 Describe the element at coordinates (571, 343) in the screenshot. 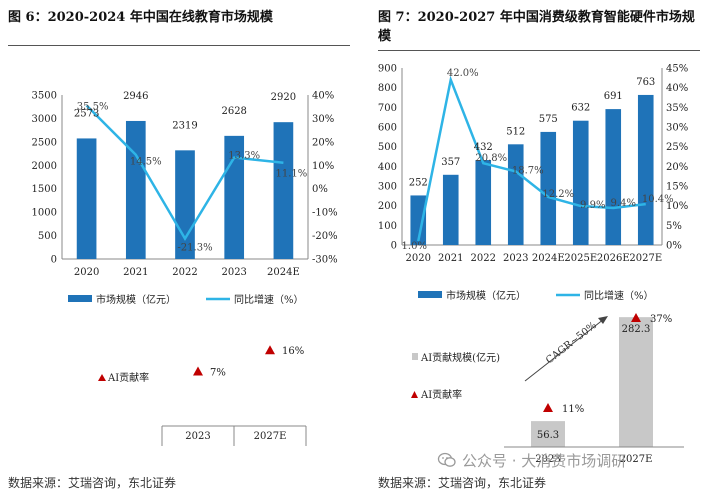

I see `cagr-annotation: CAGR~50%` at that location.